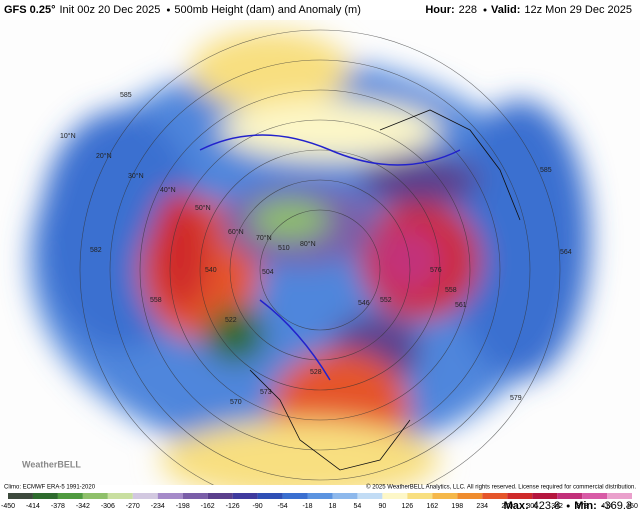 The height and width of the screenshot is (525, 640). What do you see at coordinates (29, 10) in the screenshot?
I see `model: GFS 0.25°` at bounding box center [29, 10].